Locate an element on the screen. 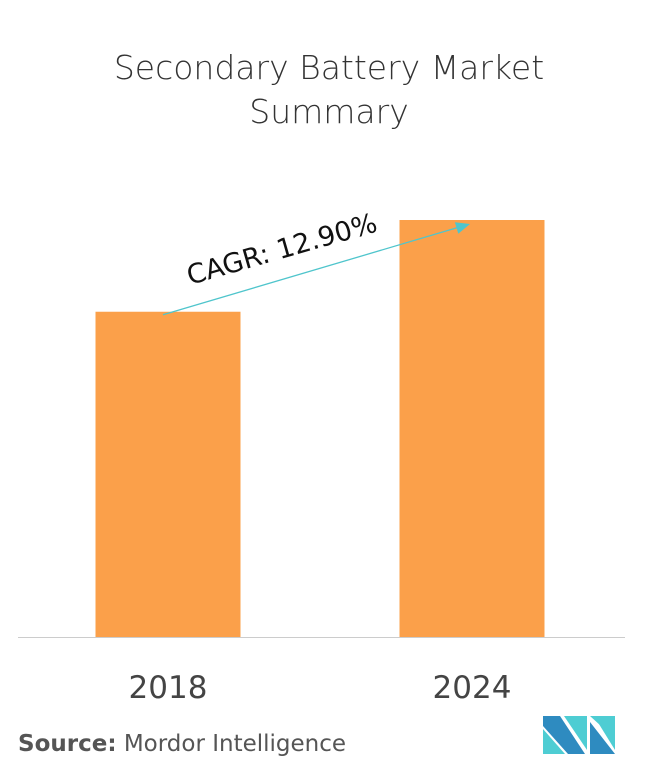 The image size is (658, 780). cagr-arrowhead is located at coordinates (462, 228).